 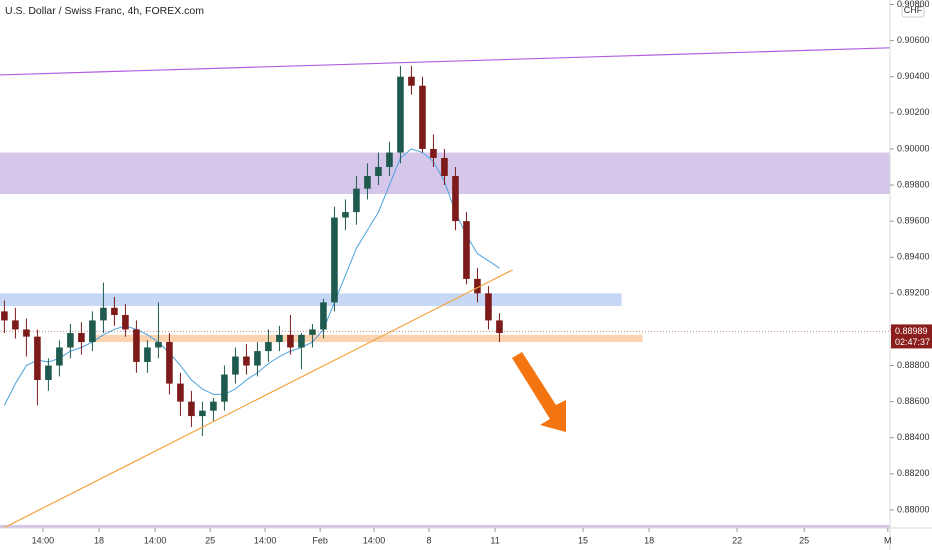 I want to click on chart-title: U.S. Dollar / Swiss Franc, 4h, FOREX.com, so click(x=104, y=11).